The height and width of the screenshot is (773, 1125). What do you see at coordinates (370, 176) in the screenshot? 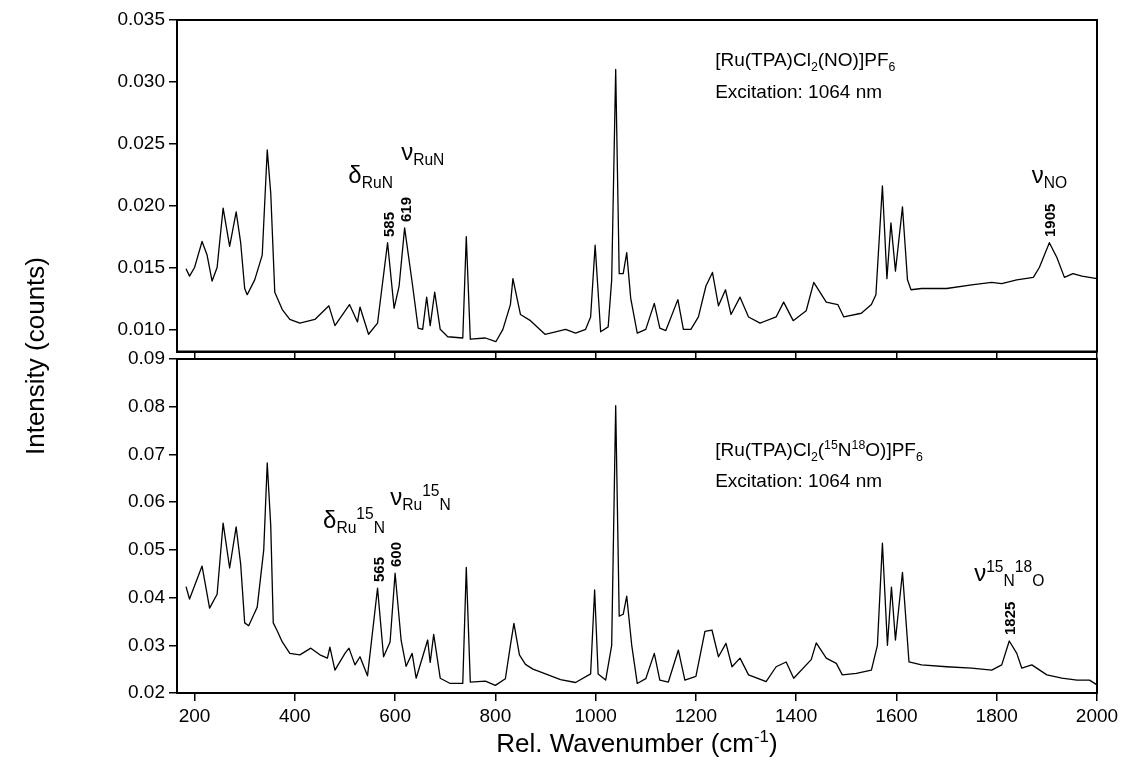
I see `annotation: δ$_{RuN}$` at bounding box center [370, 176].